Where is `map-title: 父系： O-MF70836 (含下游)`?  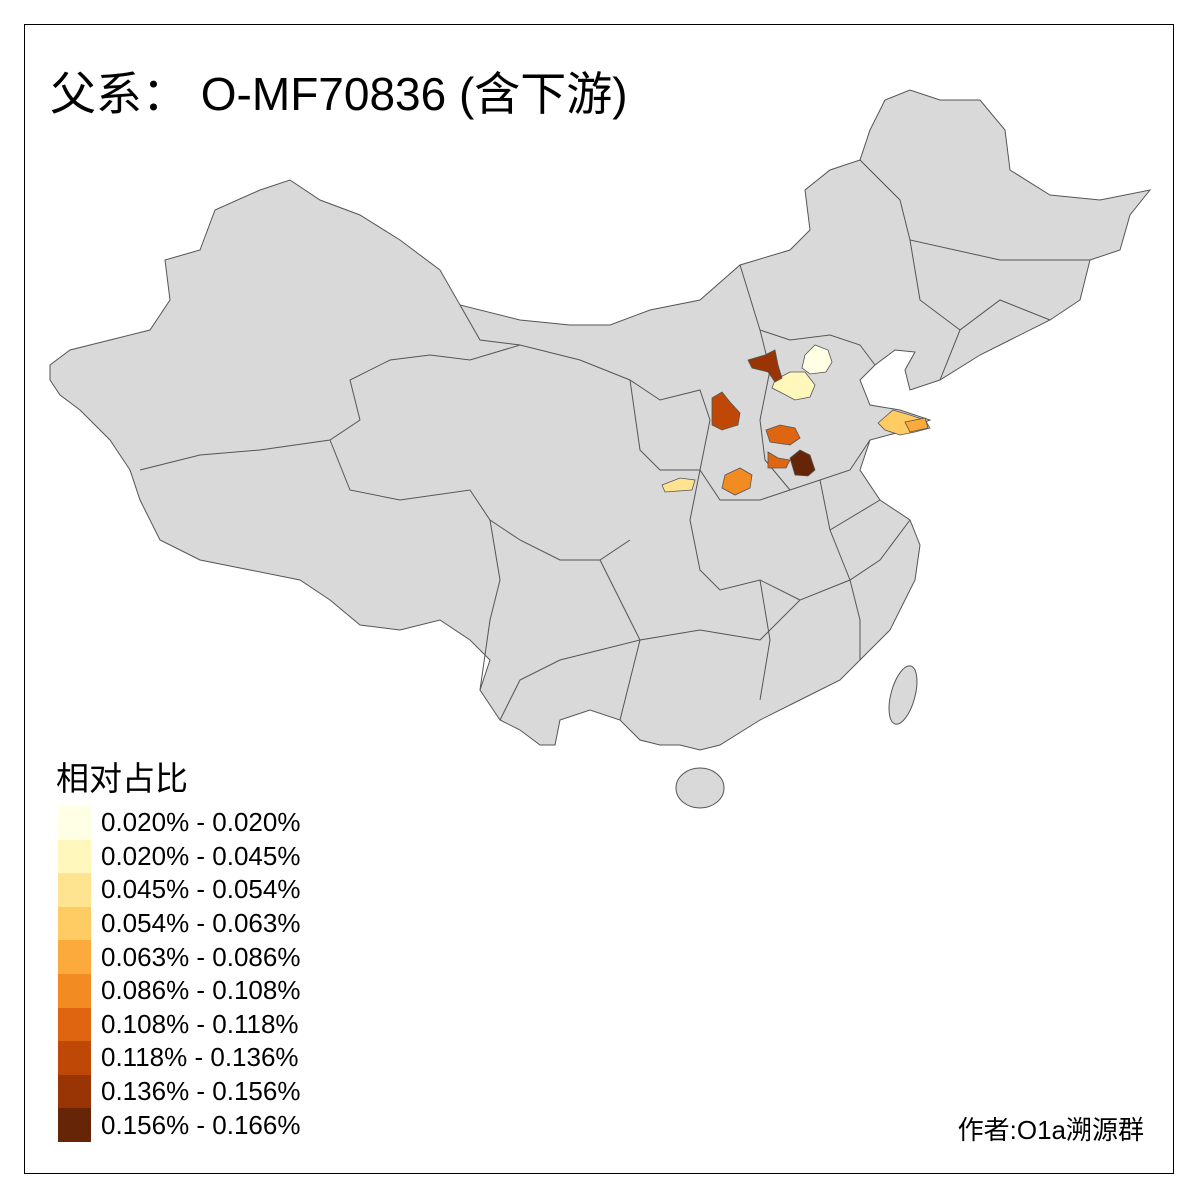 map-title: 父系： O-MF70836 (含下游) is located at coordinates (339, 94).